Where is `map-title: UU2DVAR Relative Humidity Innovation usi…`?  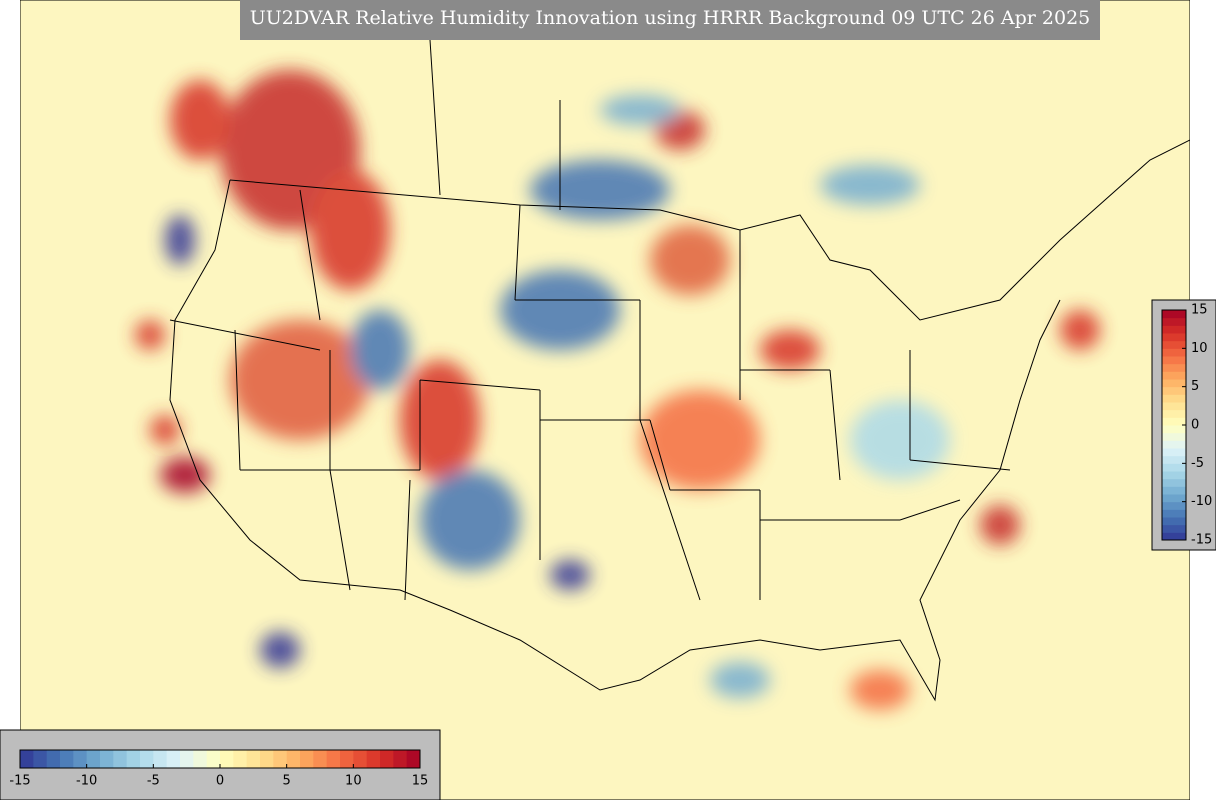 map-title: UU2DVAR Relative Humidity Innovation usi… is located at coordinates (670, 18).